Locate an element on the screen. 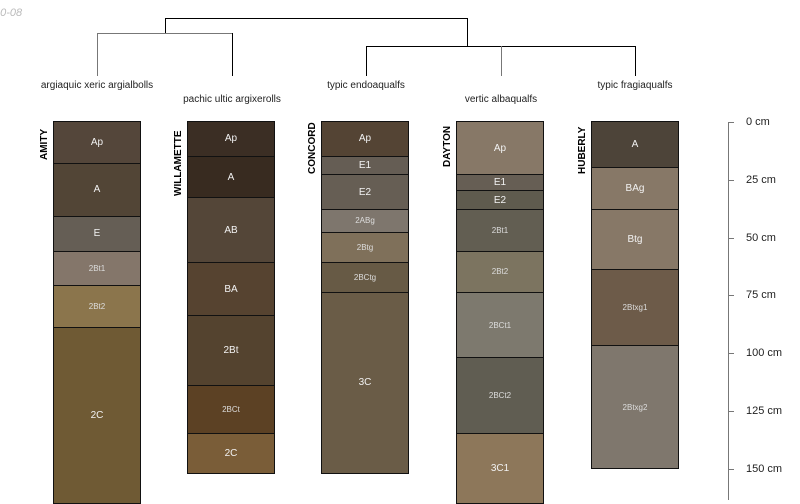 Image resolution: width=800 pixels, height=504 pixels. taxon-label: vertic albaqualfs is located at coordinates (501, 99).